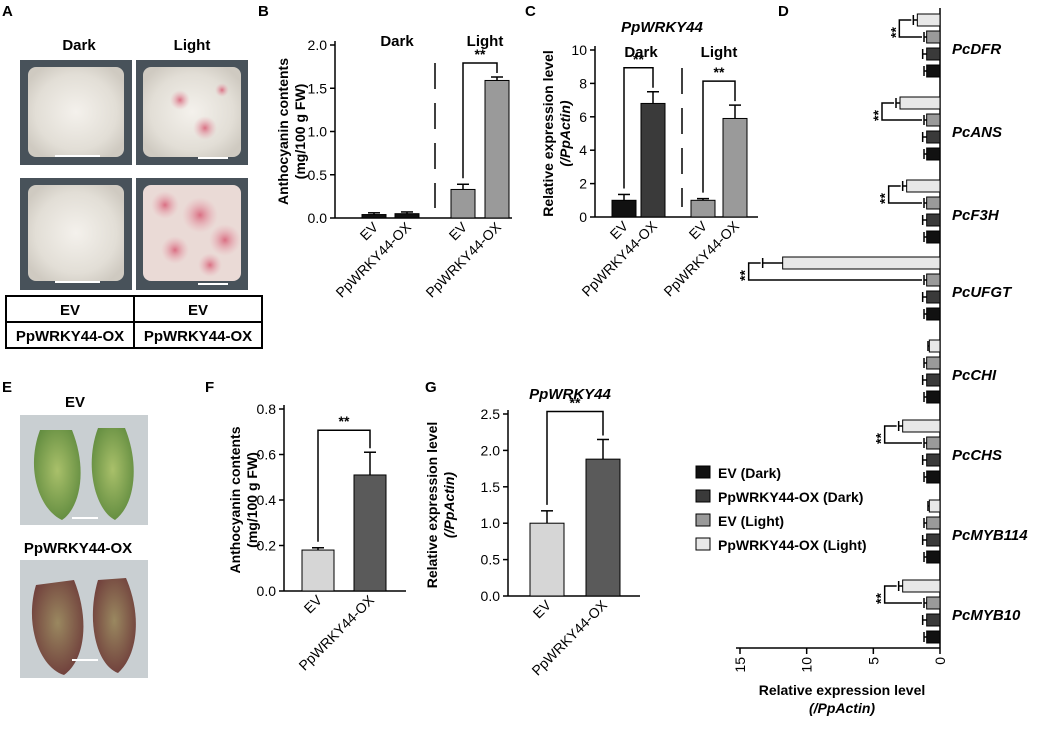 This screenshot has width=1040, height=730. What do you see at coordinates (873, 661) in the screenshot?
I see `x-tick-label: 5` at bounding box center [873, 661].